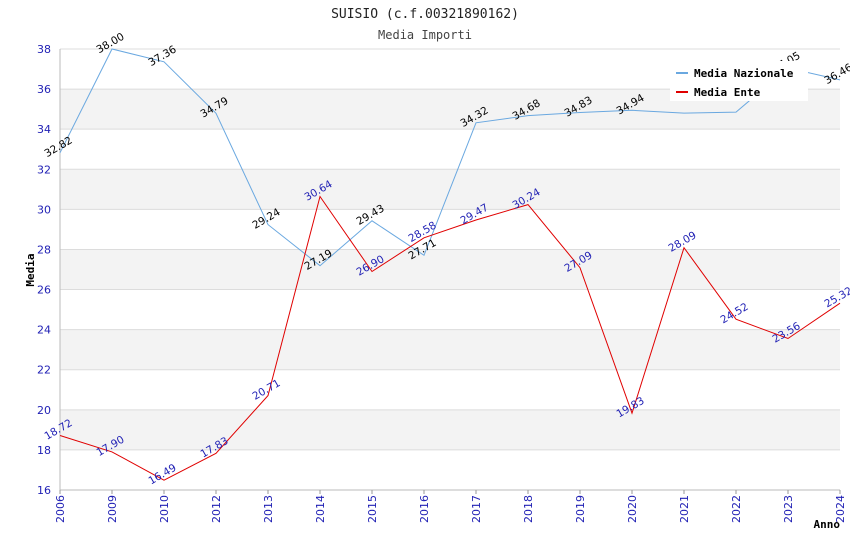 The height and width of the screenshot is (550, 850). I want to click on y-tick-label: 16, so click(44, 490).